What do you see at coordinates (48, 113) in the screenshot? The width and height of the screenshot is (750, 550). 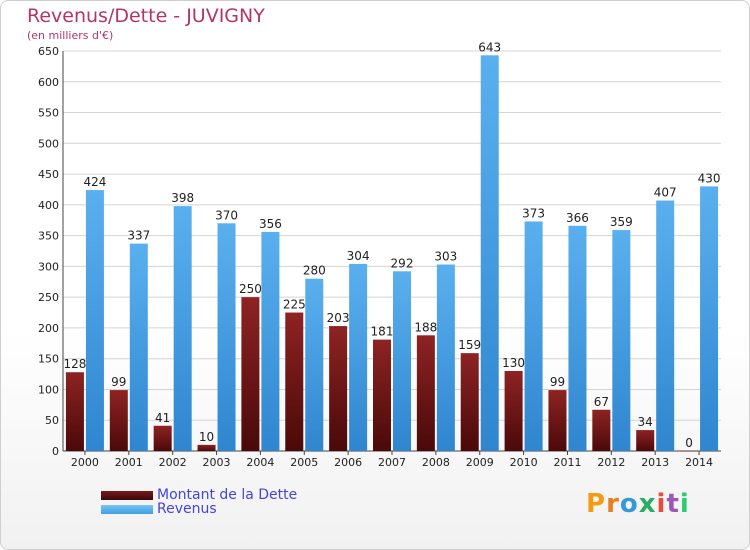 I see `y-tick-label: 550` at bounding box center [48, 113].